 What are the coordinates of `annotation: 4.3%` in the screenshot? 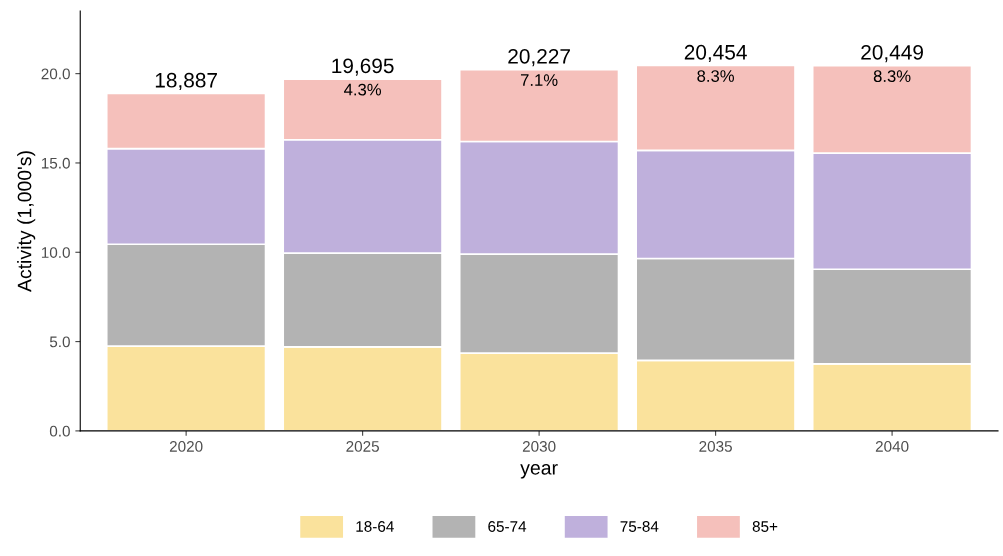 It's located at (363, 89).